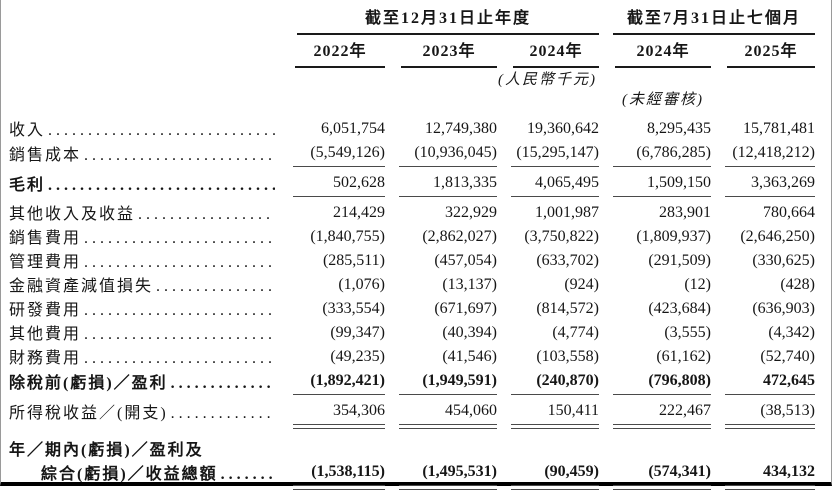 Image resolution: width=832 pixels, height=490 pixels. I want to click on value-cell: (574,341), so click(662, 475).